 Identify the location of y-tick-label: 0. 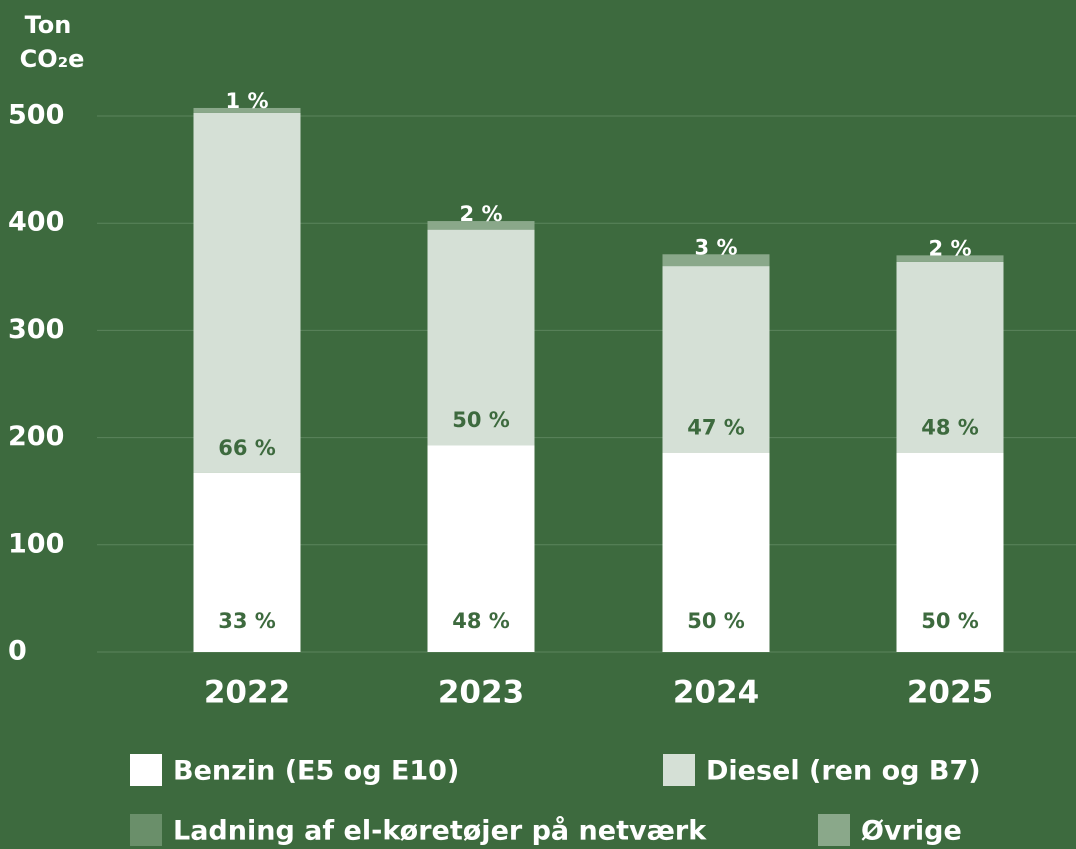
(17, 651).